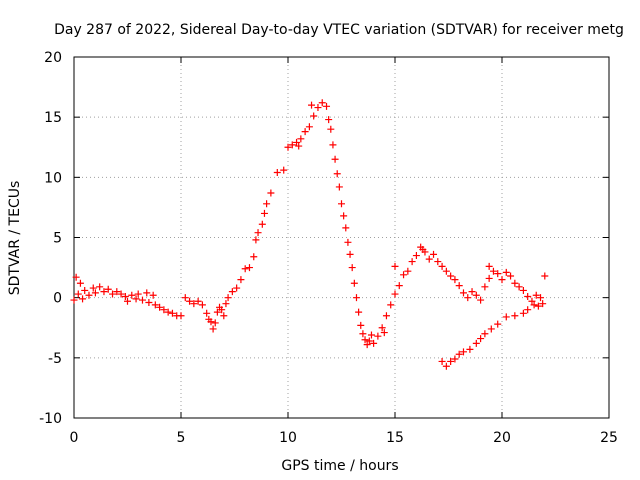 Image resolution: width=640 pixels, height=480 pixels. Describe the element at coordinates (609, 438) in the screenshot. I see `x-tick-label: 25` at that location.